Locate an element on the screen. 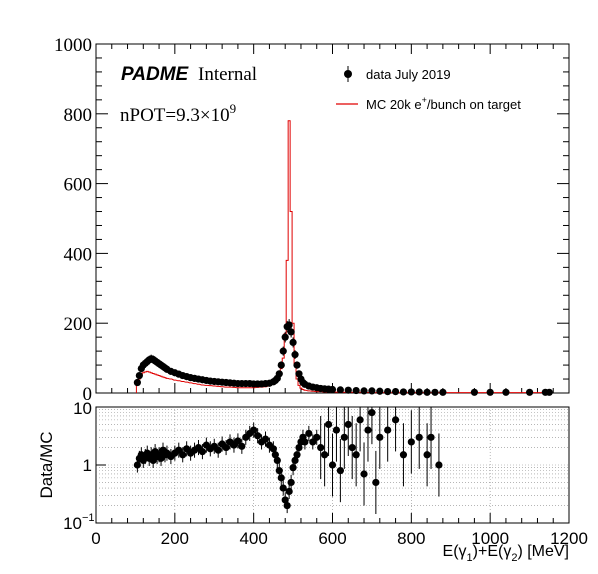  x-title-part1: E(γ is located at coordinates (455, 551).